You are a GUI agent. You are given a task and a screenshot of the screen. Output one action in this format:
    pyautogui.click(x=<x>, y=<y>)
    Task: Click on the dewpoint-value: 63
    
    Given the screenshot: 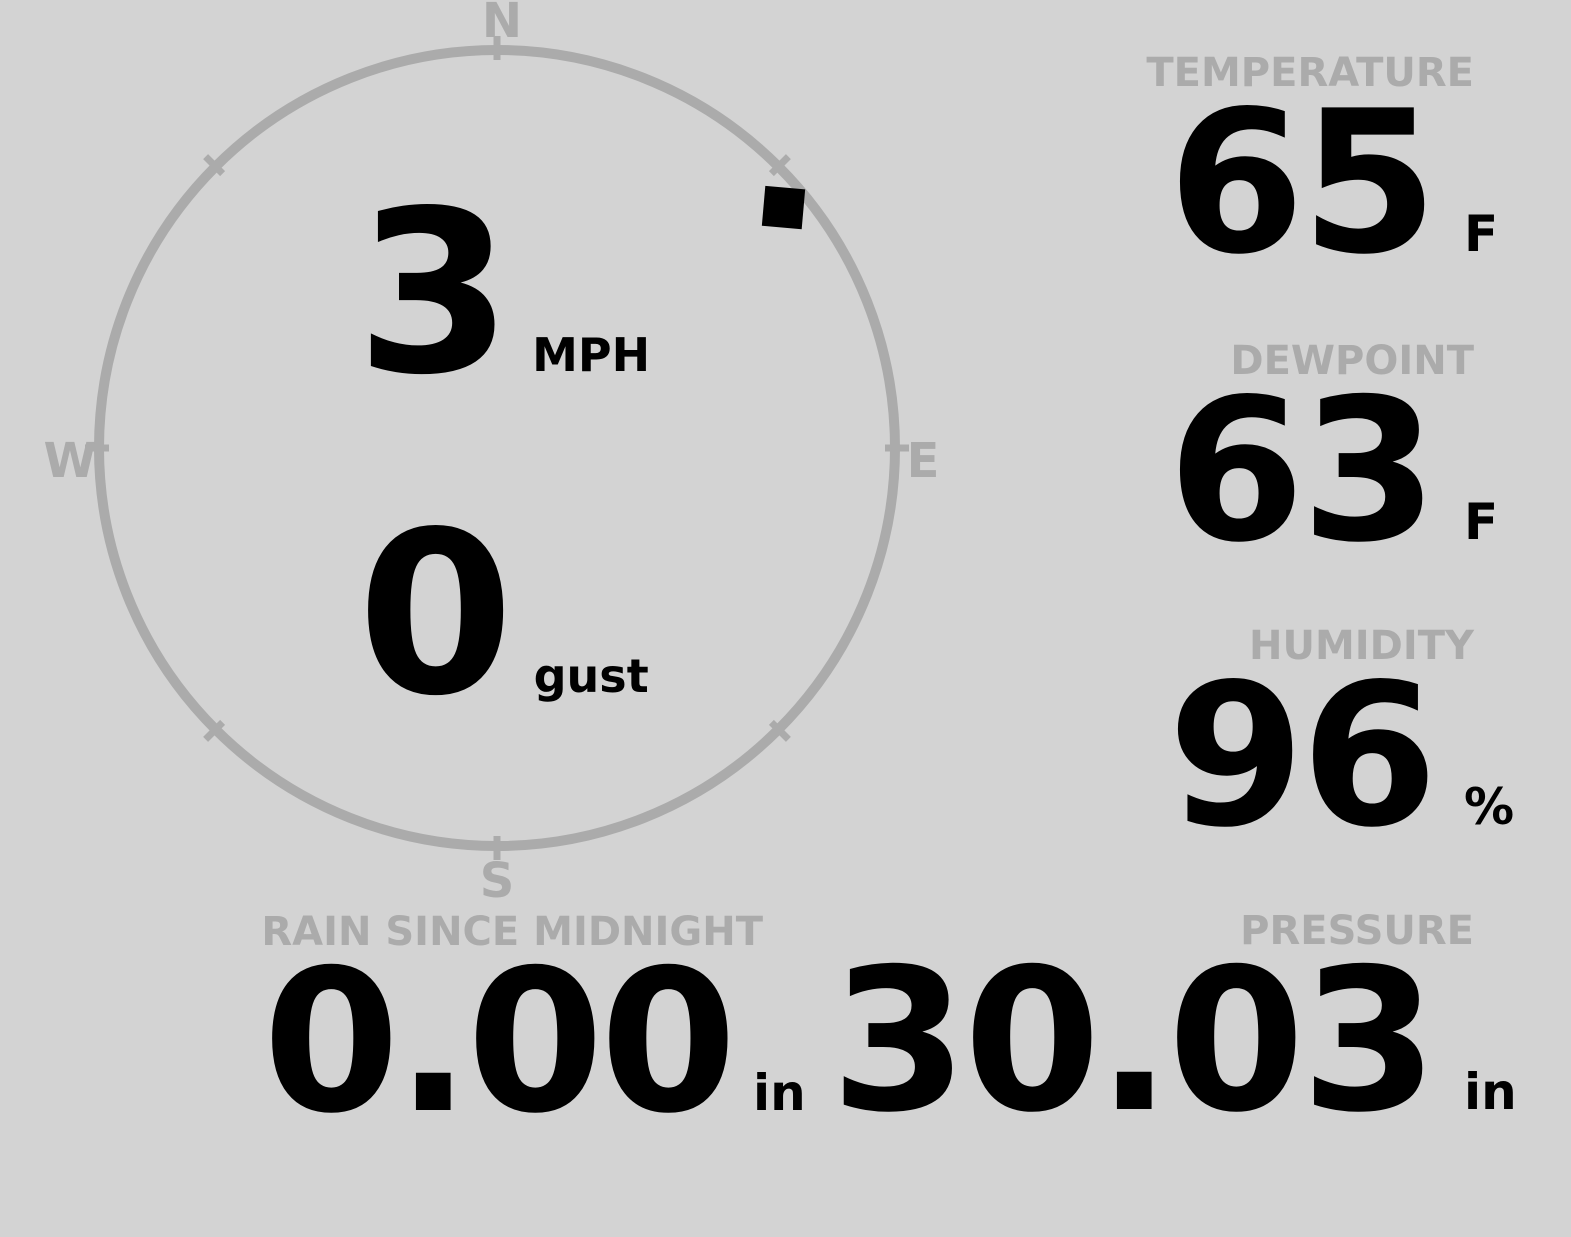 What is the action you would take?
    pyautogui.click(x=1302, y=471)
    